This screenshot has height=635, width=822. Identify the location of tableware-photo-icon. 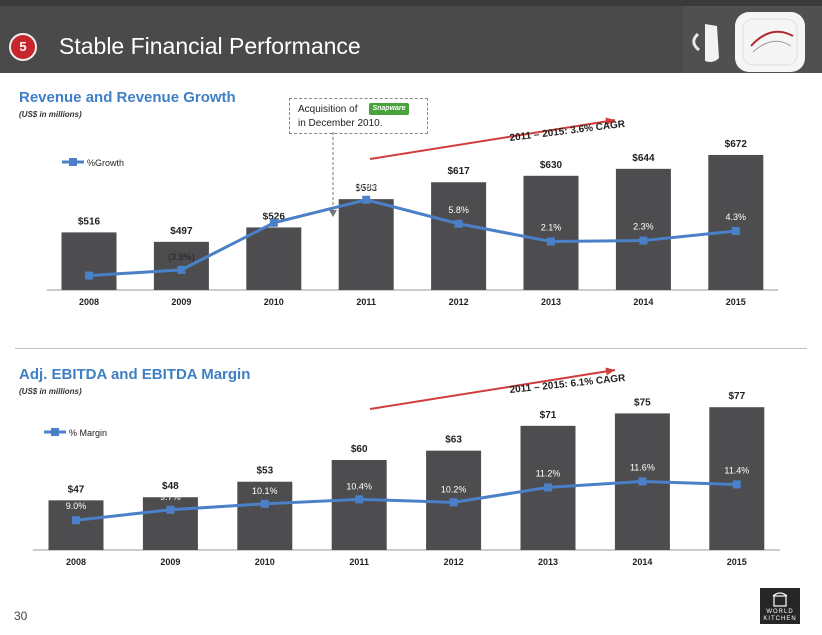
(752, 39).